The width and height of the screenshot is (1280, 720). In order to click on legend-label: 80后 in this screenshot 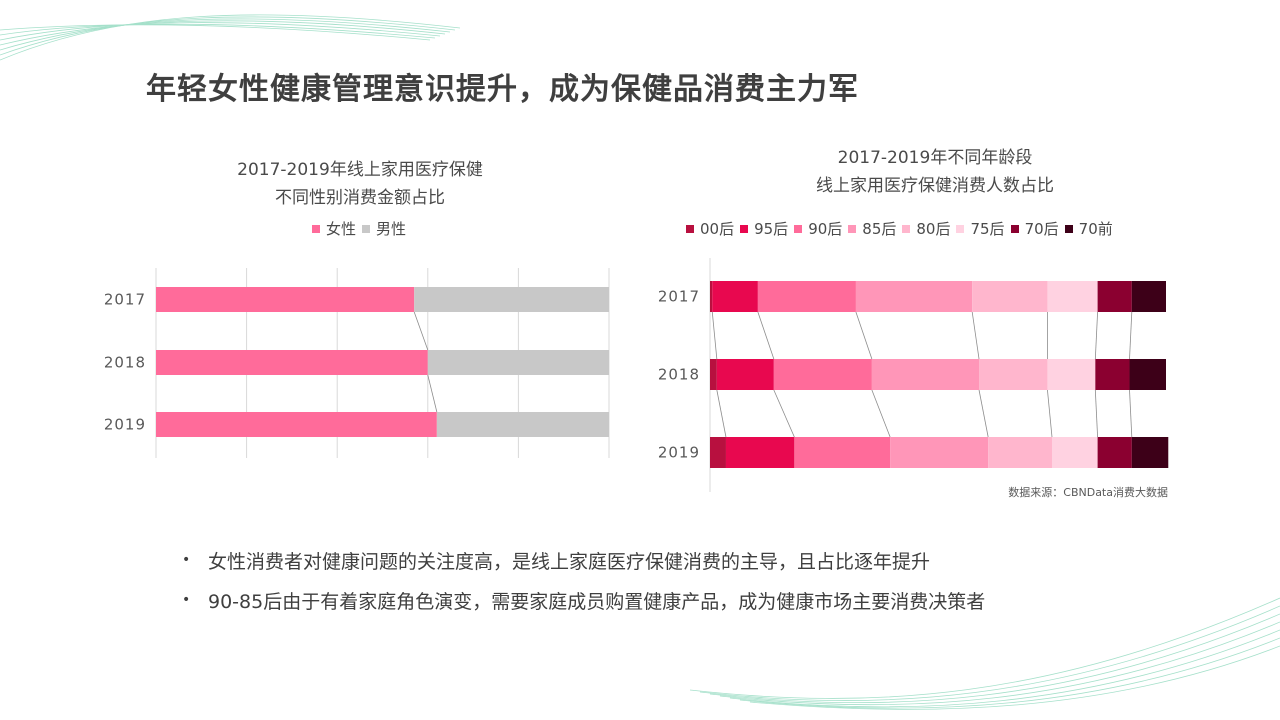, I will do `click(933, 229)`.